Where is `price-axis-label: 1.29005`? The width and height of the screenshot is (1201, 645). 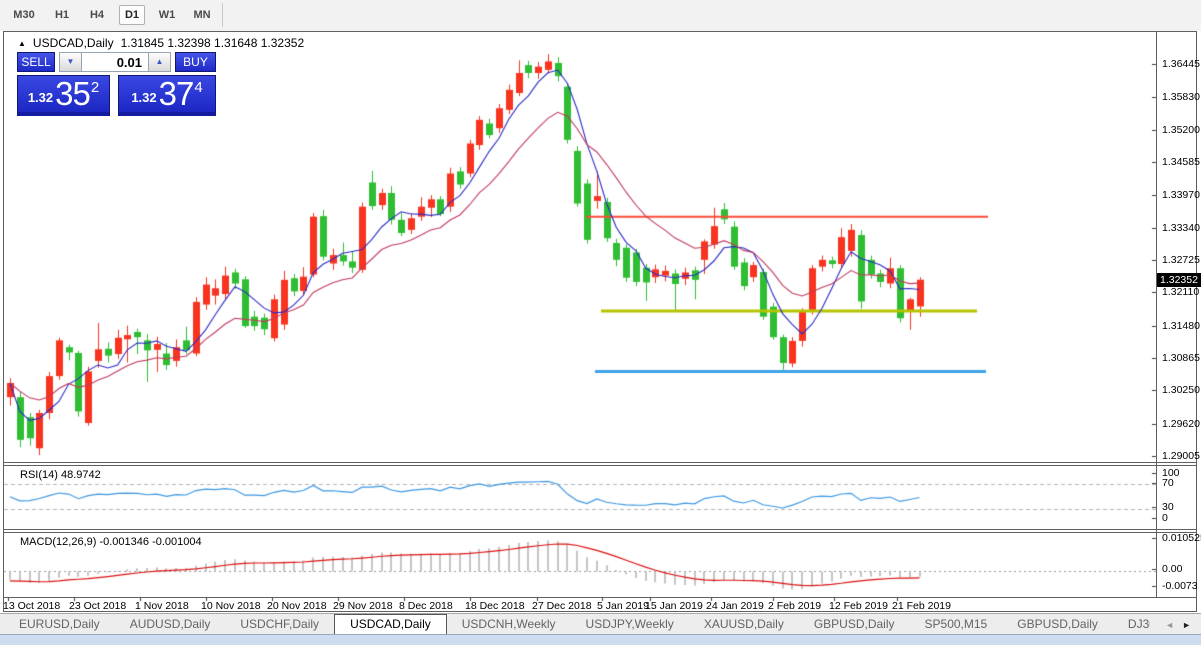 price-axis-label: 1.29005 is located at coordinates (1181, 455).